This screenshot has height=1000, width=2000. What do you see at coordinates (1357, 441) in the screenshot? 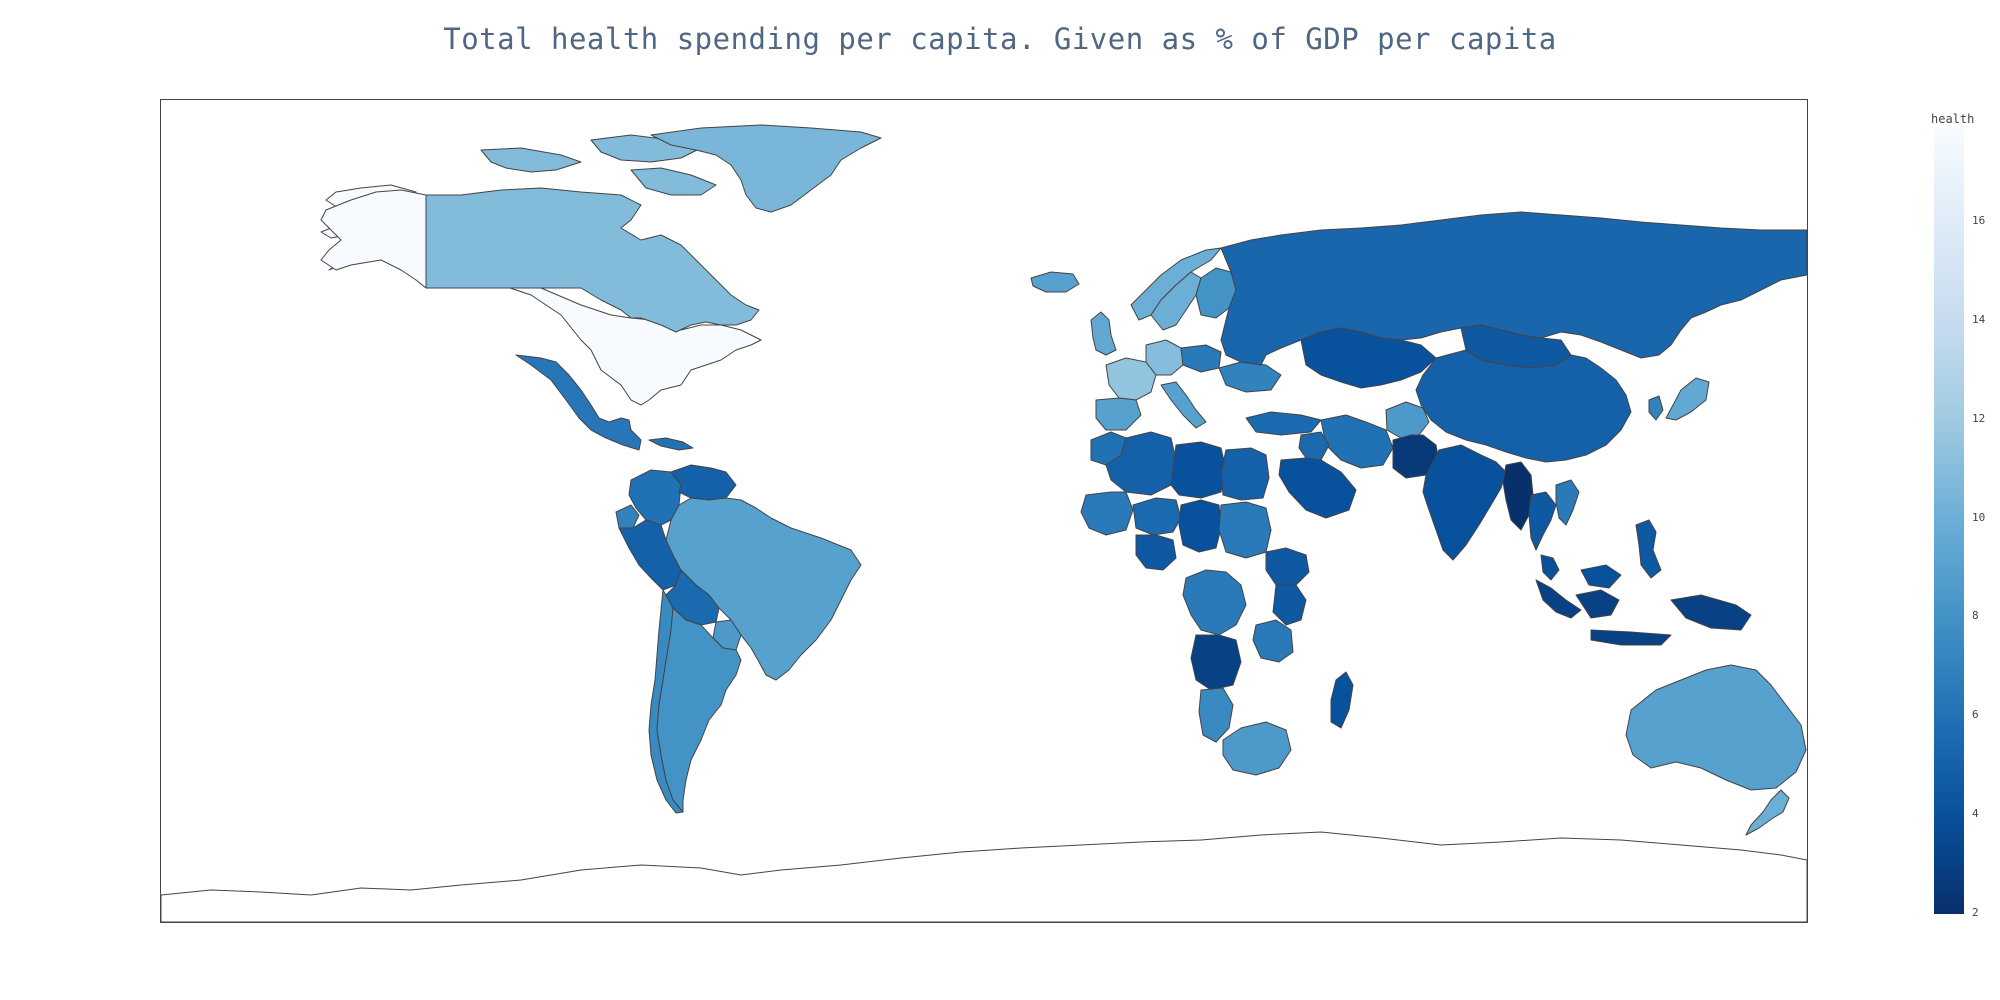
I see `country-iran` at bounding box center [1357, 441].